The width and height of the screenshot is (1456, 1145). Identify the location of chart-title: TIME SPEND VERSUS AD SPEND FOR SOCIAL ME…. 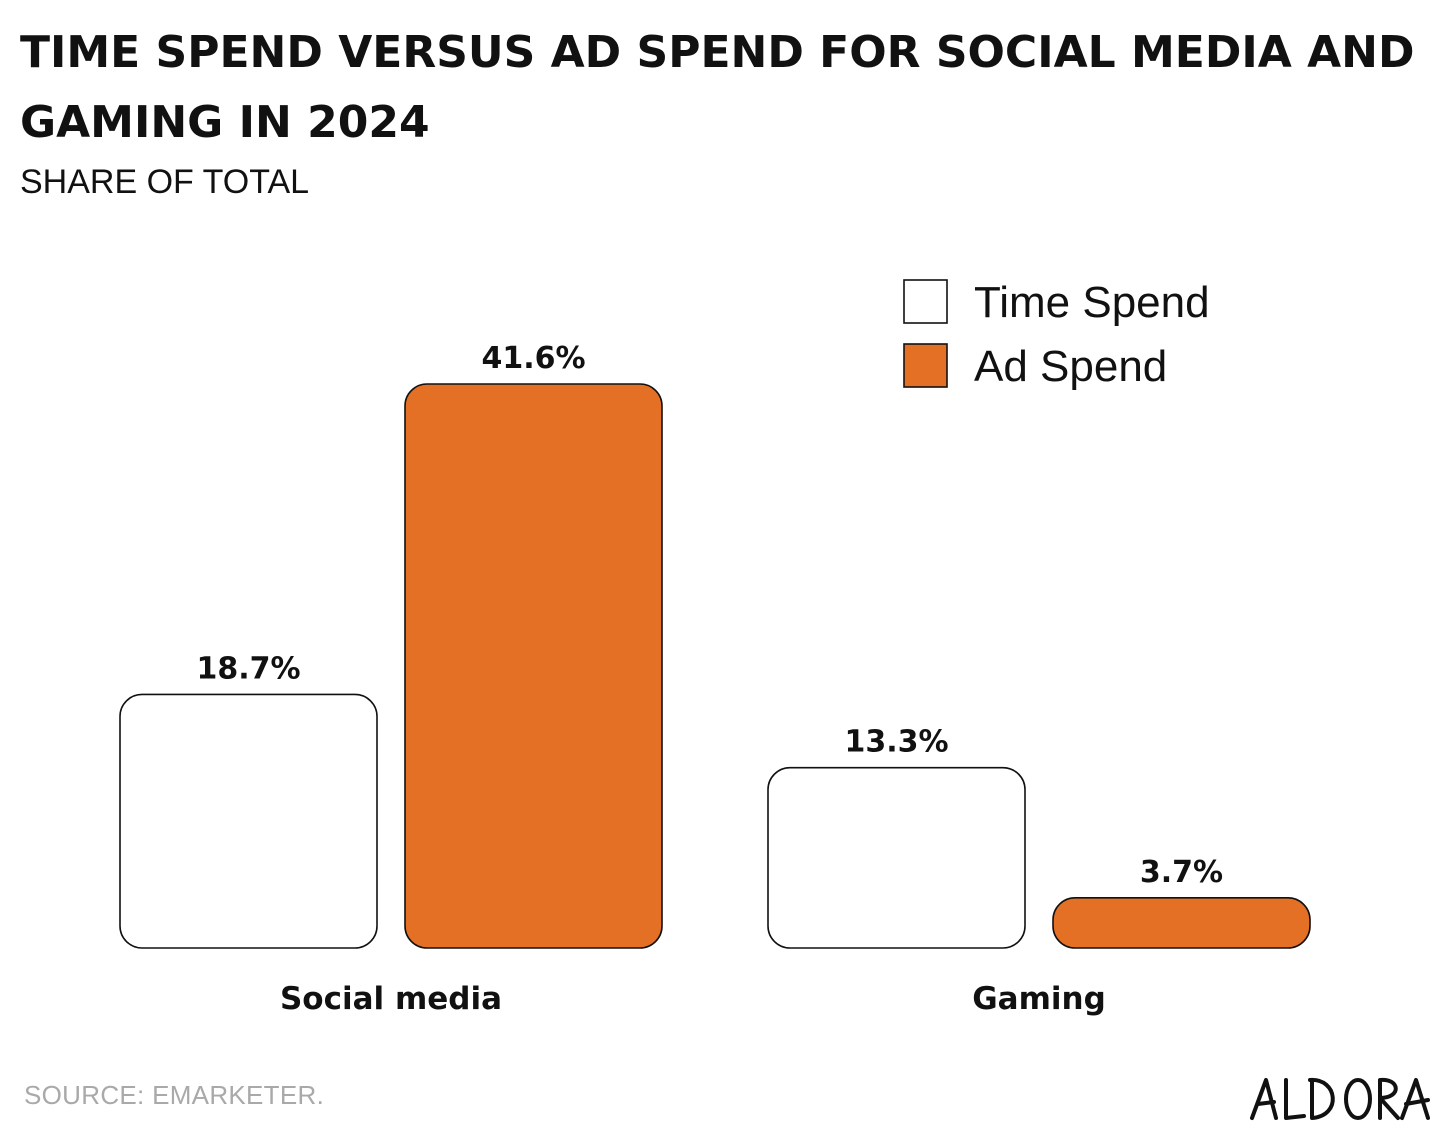
(717, 87).